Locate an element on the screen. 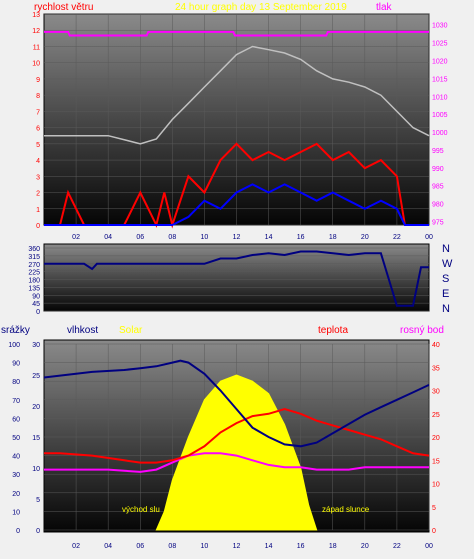  pressure-tick-label: 1025 is located at coordinates (440, 44).